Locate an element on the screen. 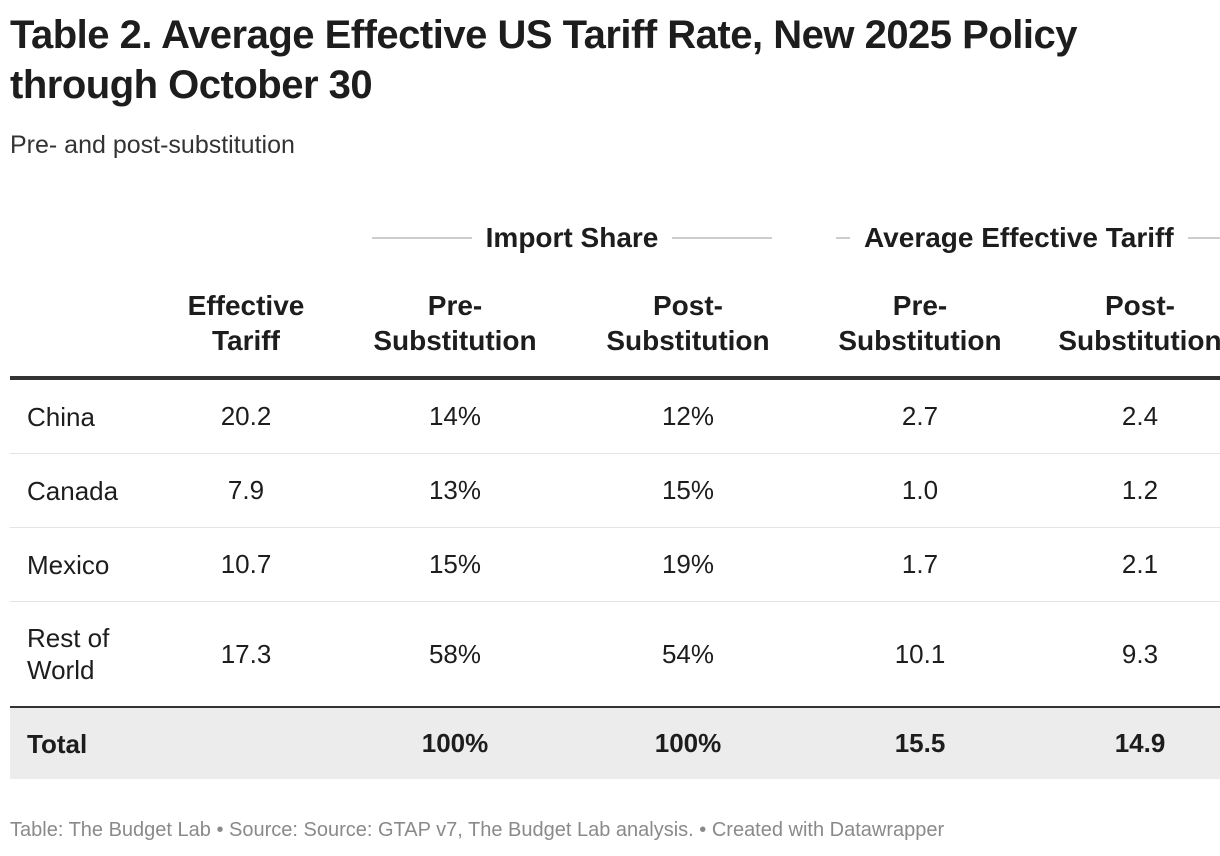 The image size is (1220, 856). spanning-header-label: Import Share is located at coordinates (572, 237).